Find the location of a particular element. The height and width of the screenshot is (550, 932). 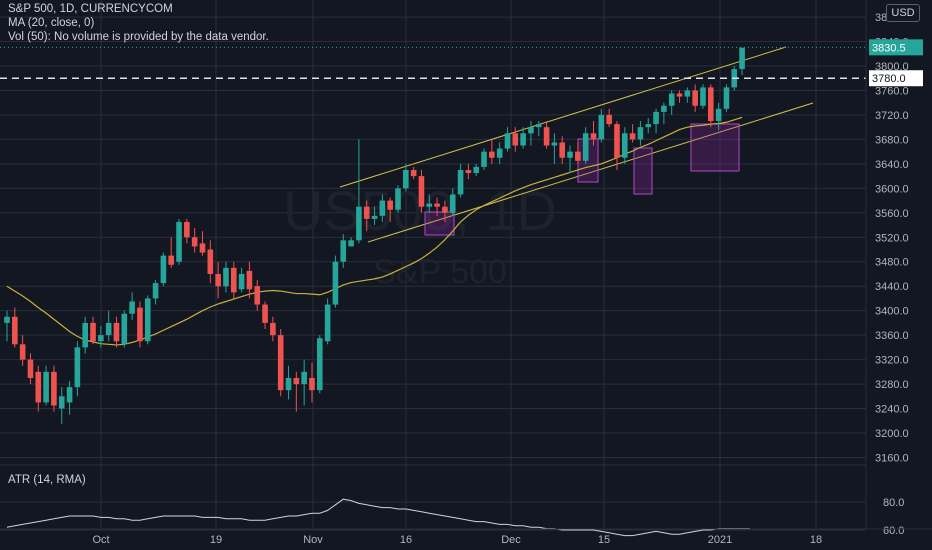

atr-series-line is located at coordinates (378, 517).